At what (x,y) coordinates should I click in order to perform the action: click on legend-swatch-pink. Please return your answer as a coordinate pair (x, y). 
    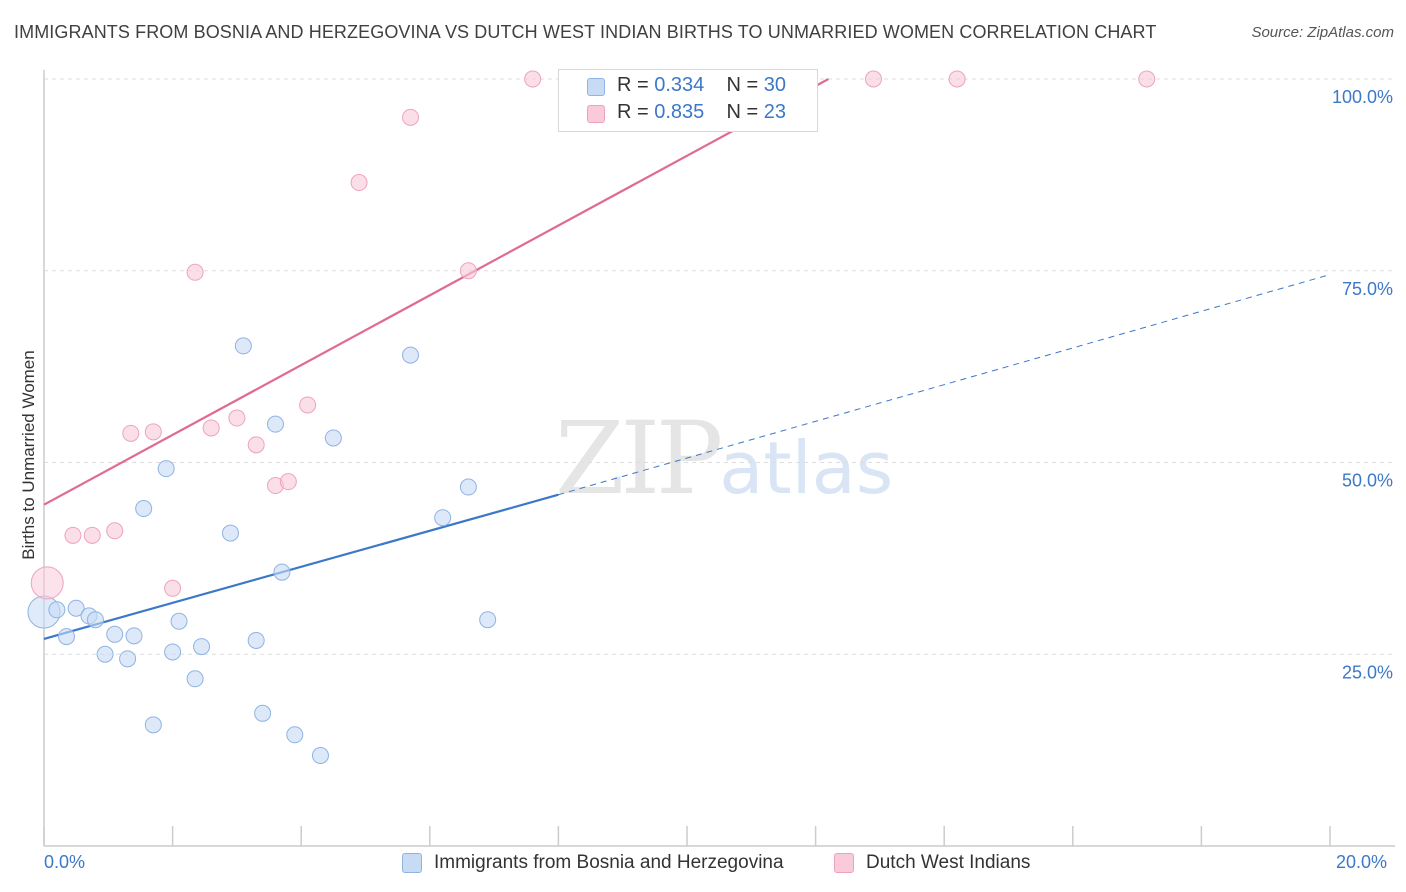
    Looking at the image, I should click on (596, 114).